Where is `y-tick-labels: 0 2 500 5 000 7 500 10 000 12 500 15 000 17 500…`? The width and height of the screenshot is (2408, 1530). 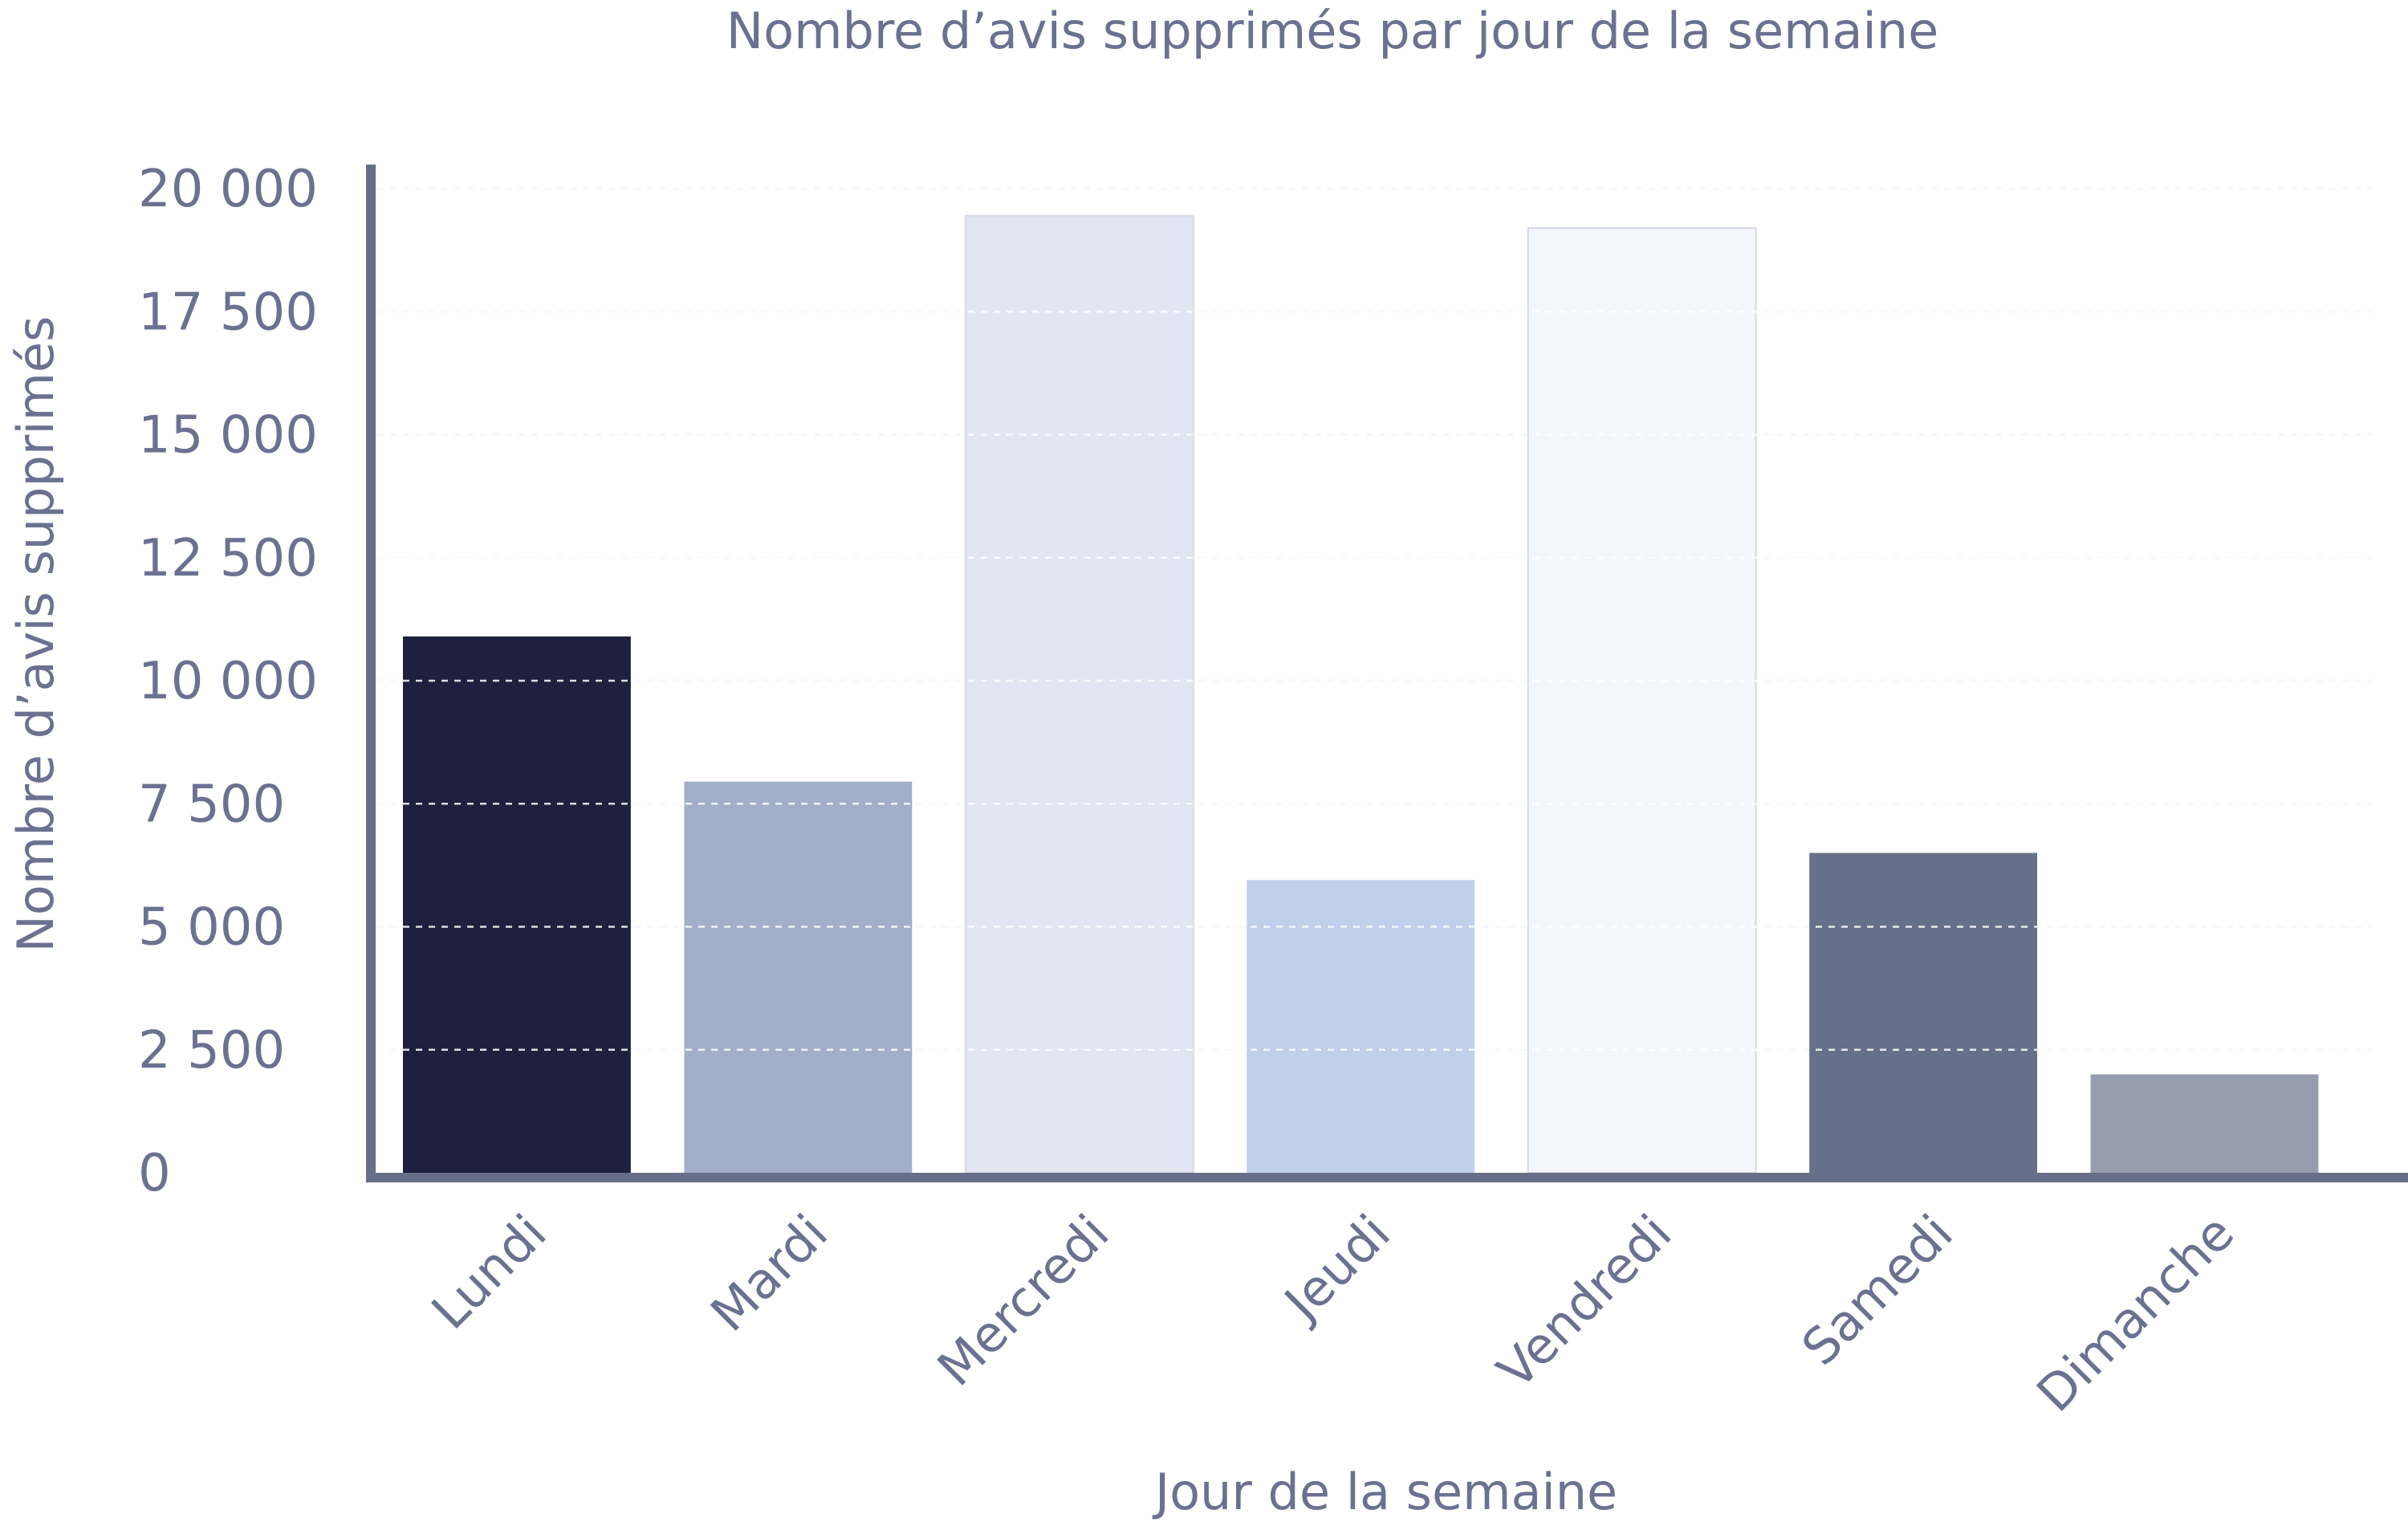
y-tick-labels: 0 2 500 5 000 7 500 10 000 12 500 15 000 17 500… is located at coordinates (228, 681).